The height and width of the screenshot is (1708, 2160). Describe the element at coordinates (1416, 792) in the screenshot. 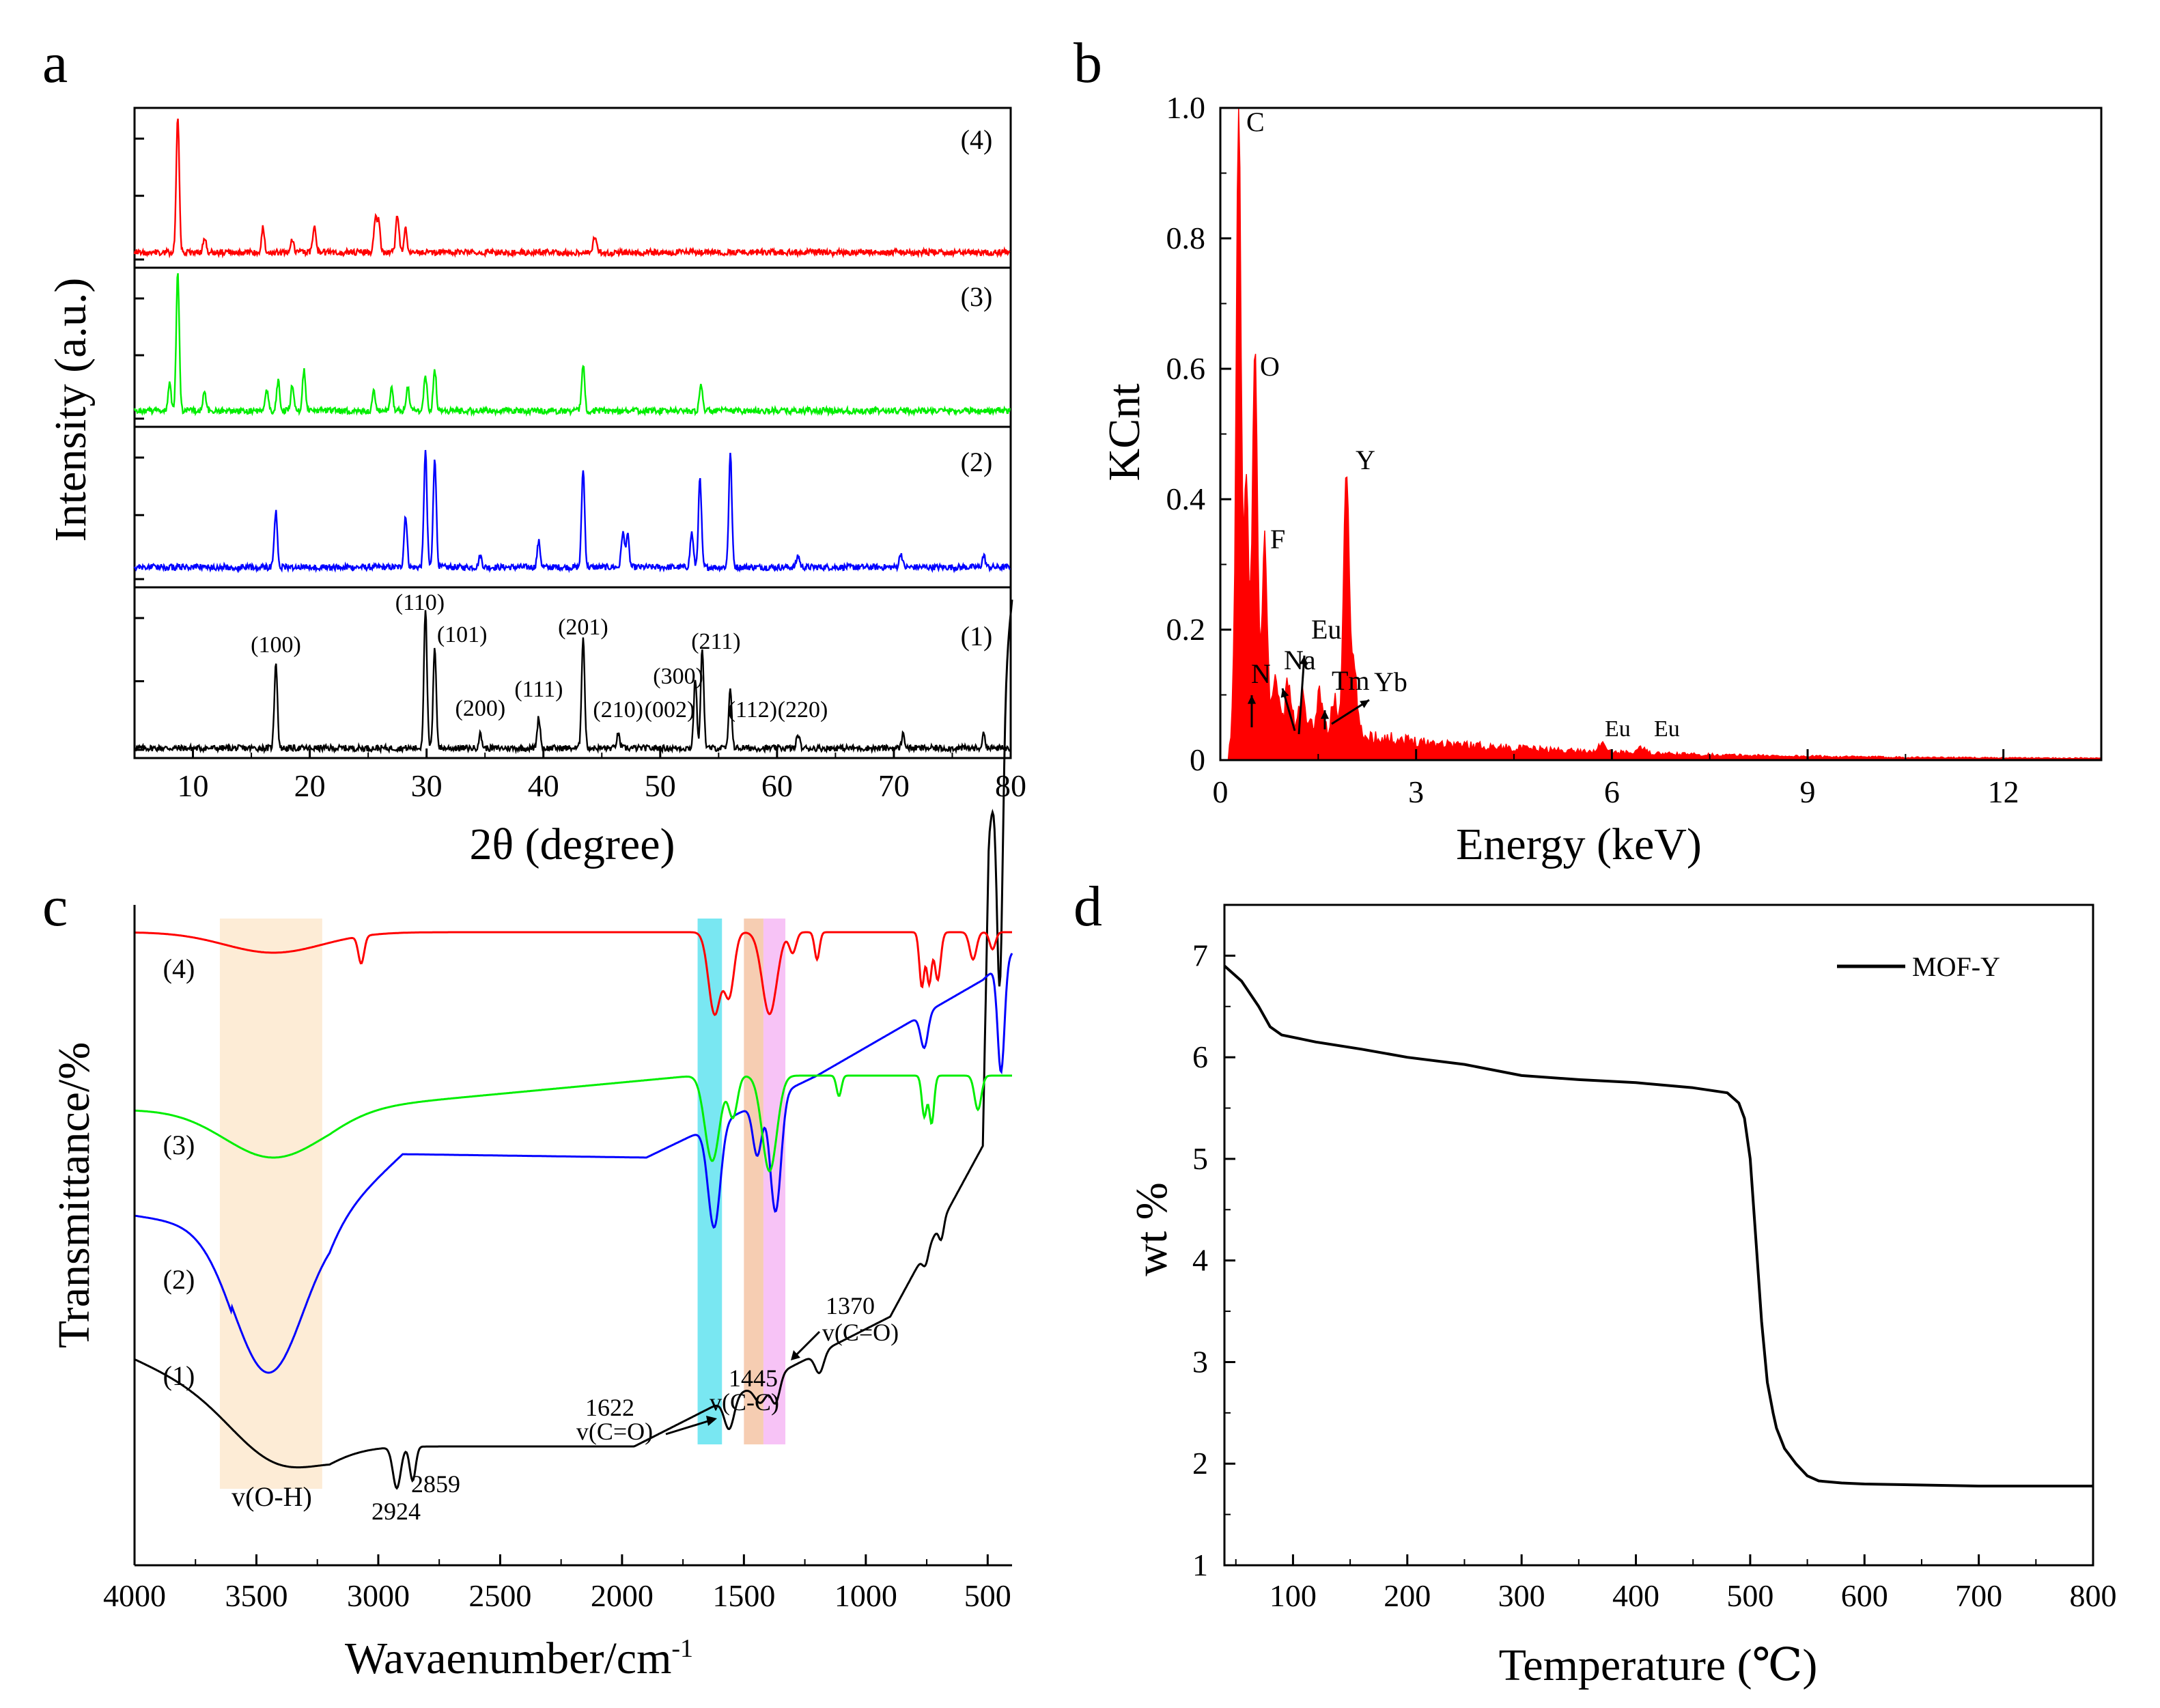

I see `panel-b-x-tick-label: 3` at that location.